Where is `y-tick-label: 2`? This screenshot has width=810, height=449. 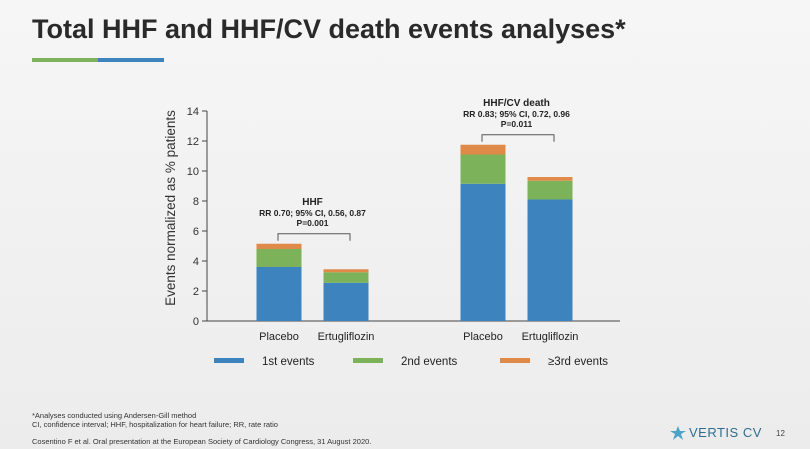 y-tick-label: 2 is located at coordinates (196, 292).